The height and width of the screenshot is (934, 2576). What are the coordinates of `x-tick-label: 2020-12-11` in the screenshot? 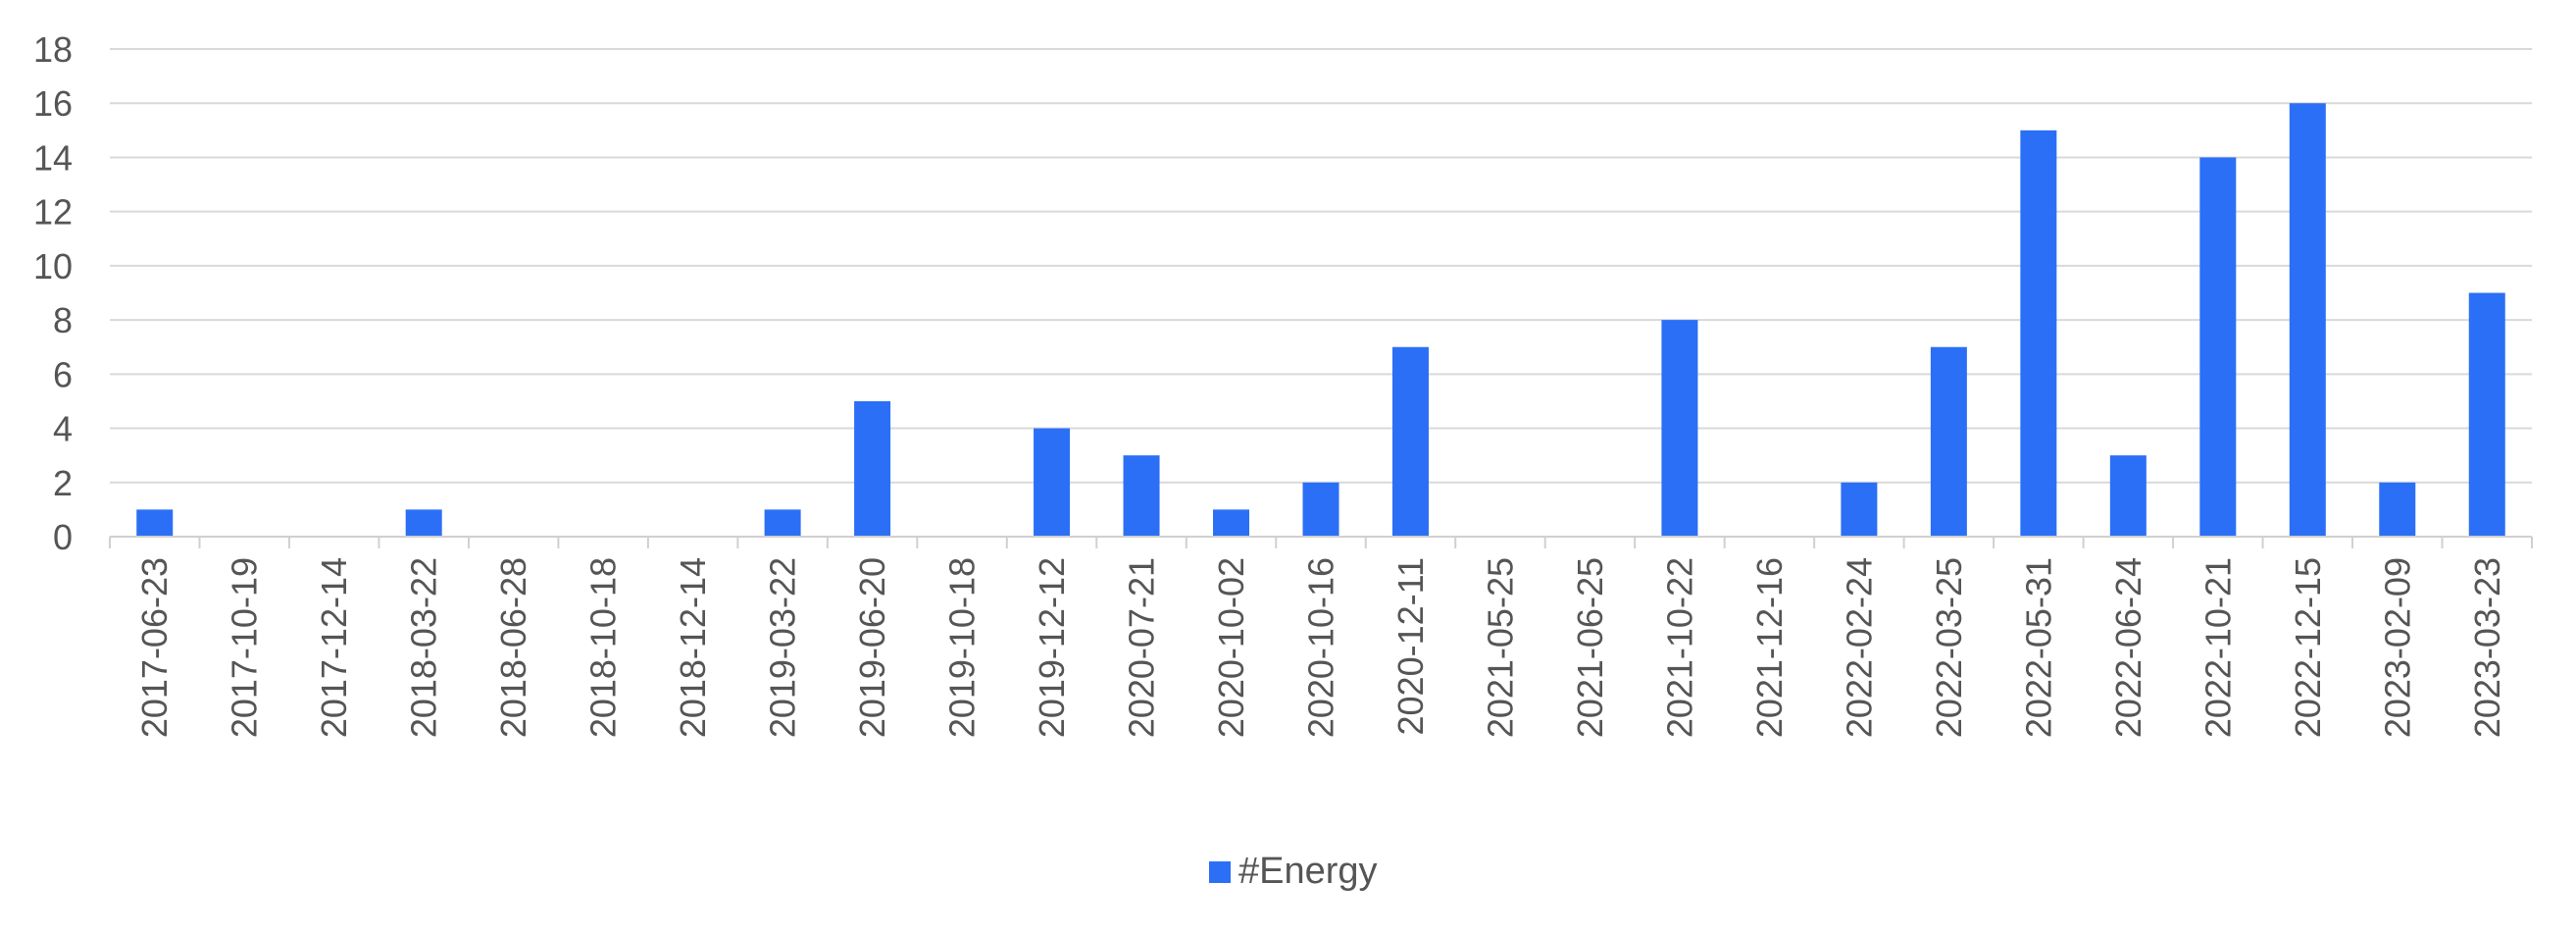 It's located at (1411, 646).